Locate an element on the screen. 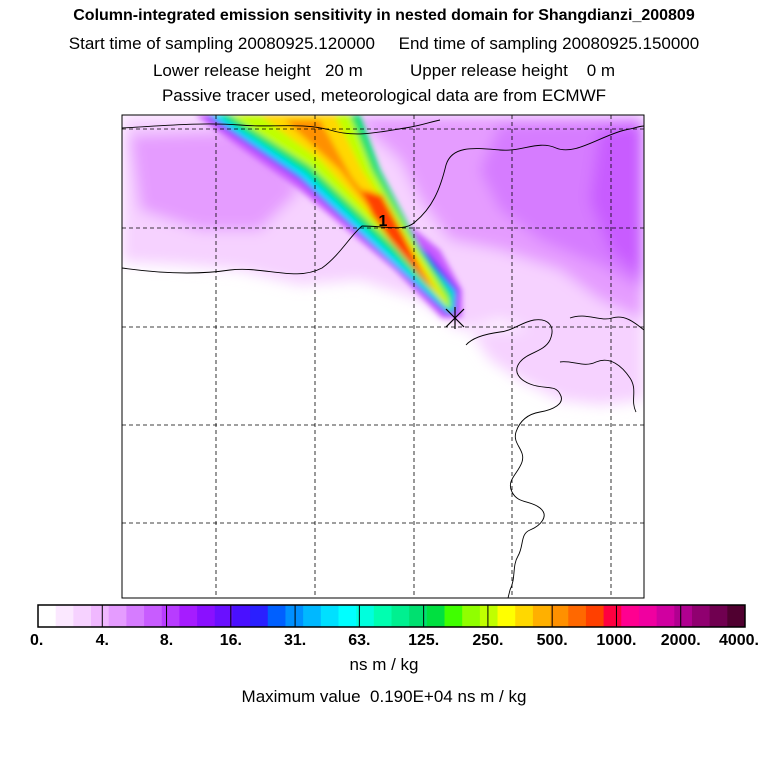  colorbar-tick-label: 31. is located at coordinates (295, 640).